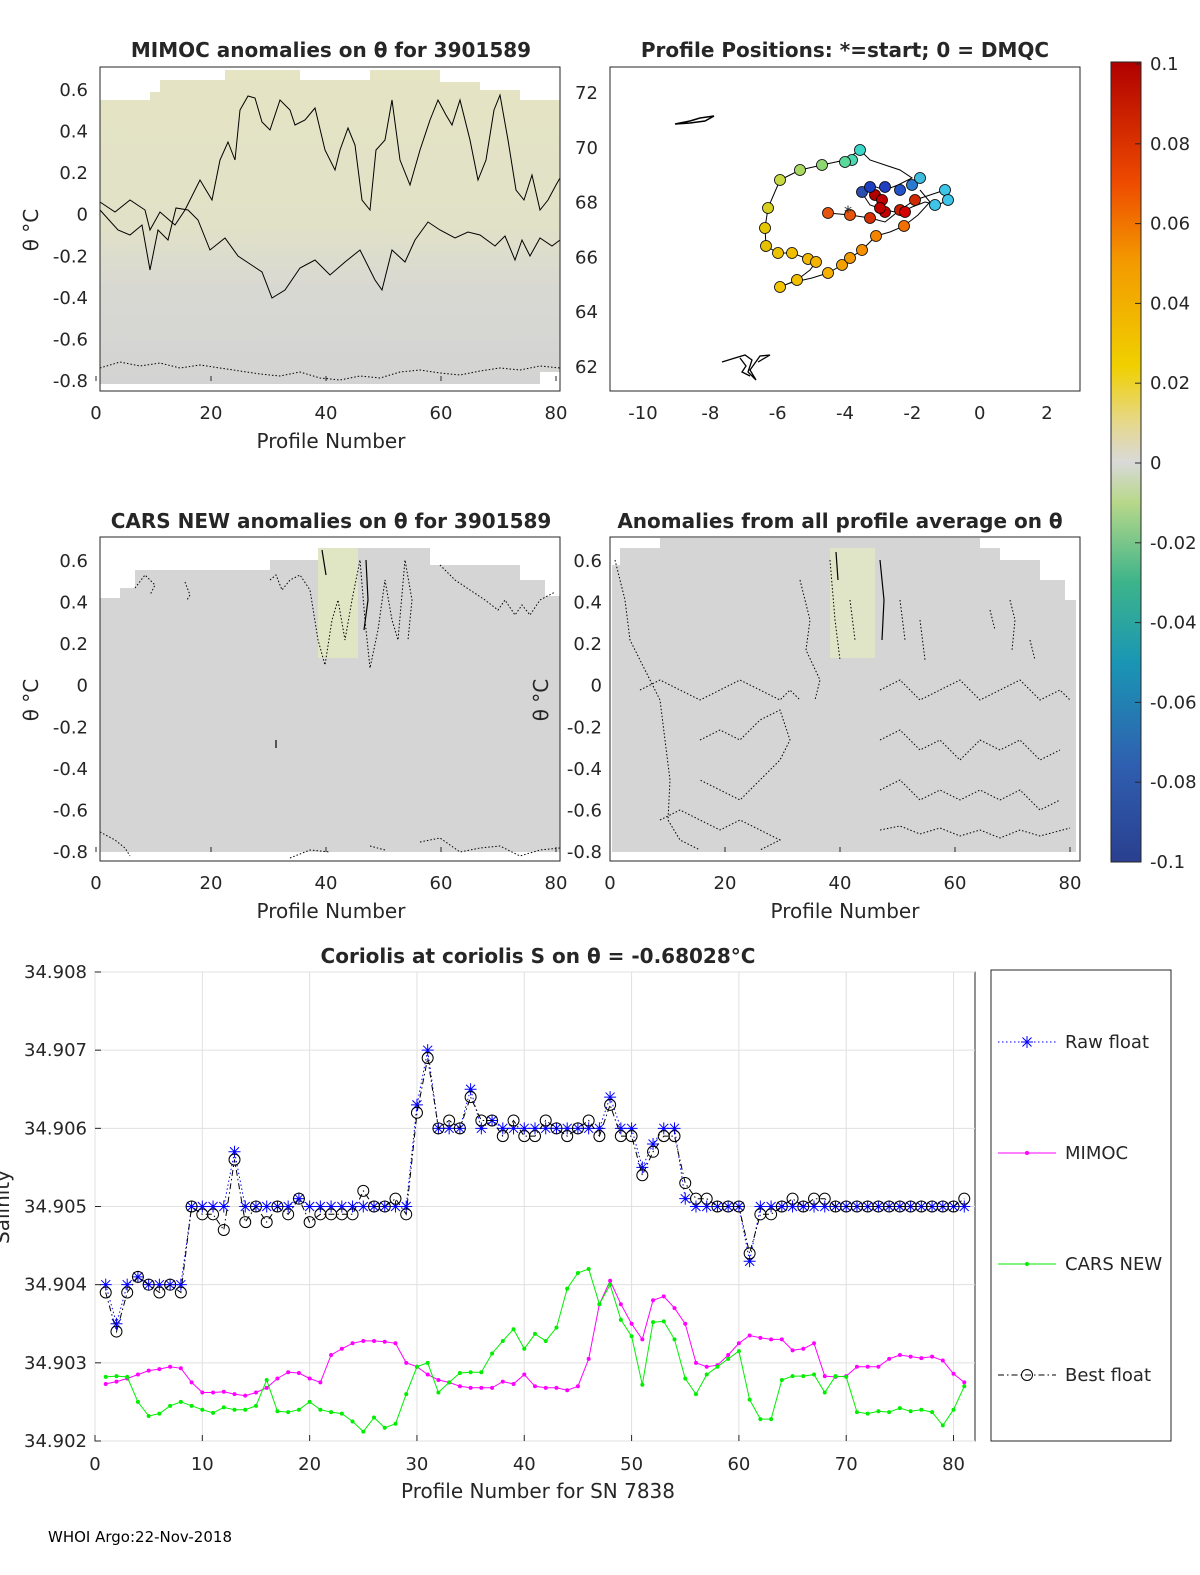 Image resolution: width=1200 pixels, height=1575 pixels. What do you see at coordinates (1108, 1375) in the screenshot?
I see `legend-label: Best float` at bounding box center [1108, 1375].